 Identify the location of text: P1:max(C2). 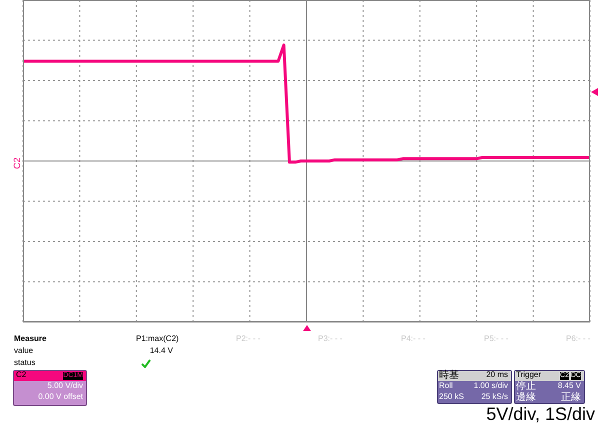
(157, 339).